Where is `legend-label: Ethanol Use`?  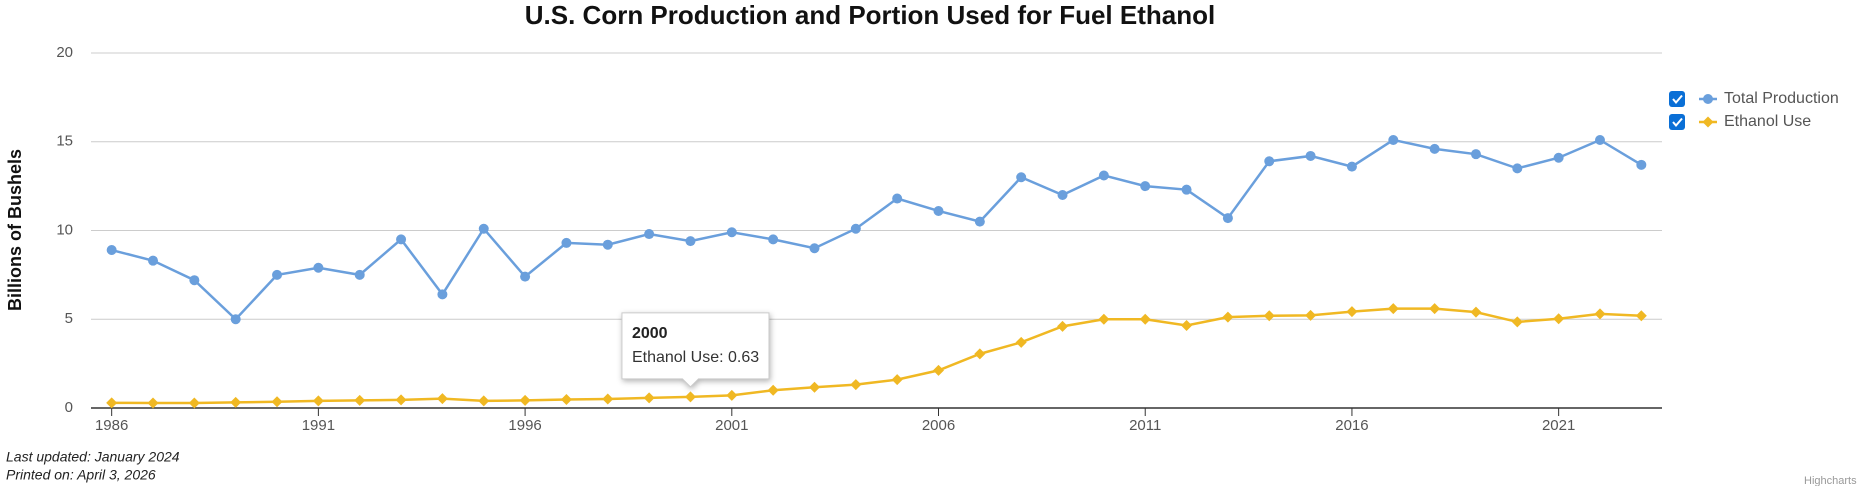
legend-label: Ethanol Use is located at coordinates (1767, 121).